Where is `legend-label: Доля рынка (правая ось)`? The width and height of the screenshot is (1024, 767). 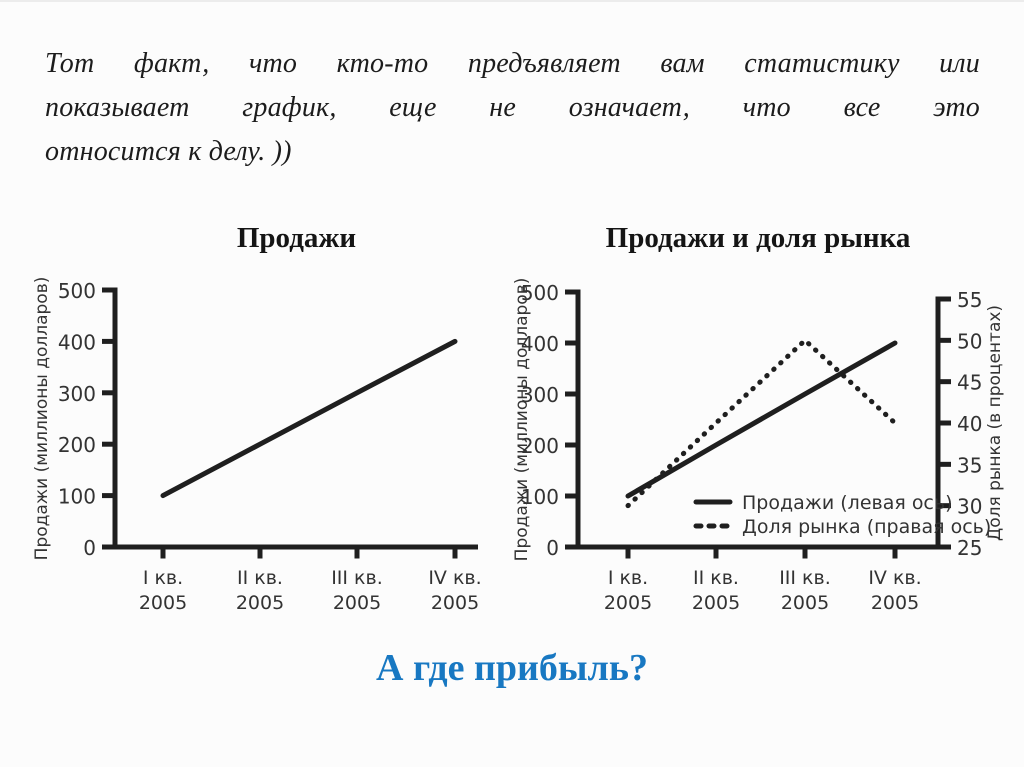
legend-label: Доля рынка (правая ось) is located at coordinates (866, 527).